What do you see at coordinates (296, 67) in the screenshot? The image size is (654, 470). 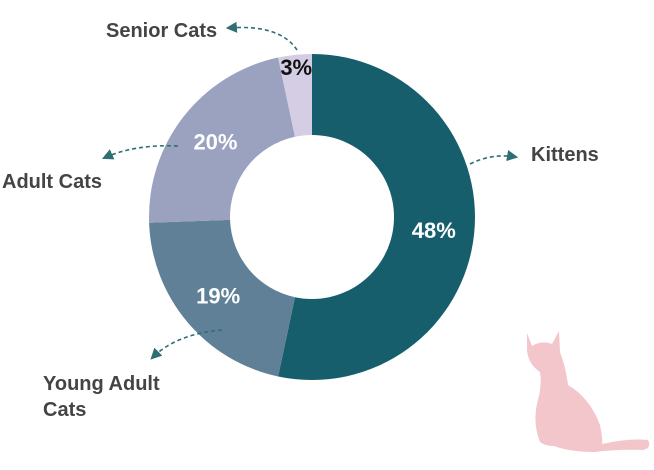 I see `percent-label-senior-cats: 3%` at bounding box center [296, 67].